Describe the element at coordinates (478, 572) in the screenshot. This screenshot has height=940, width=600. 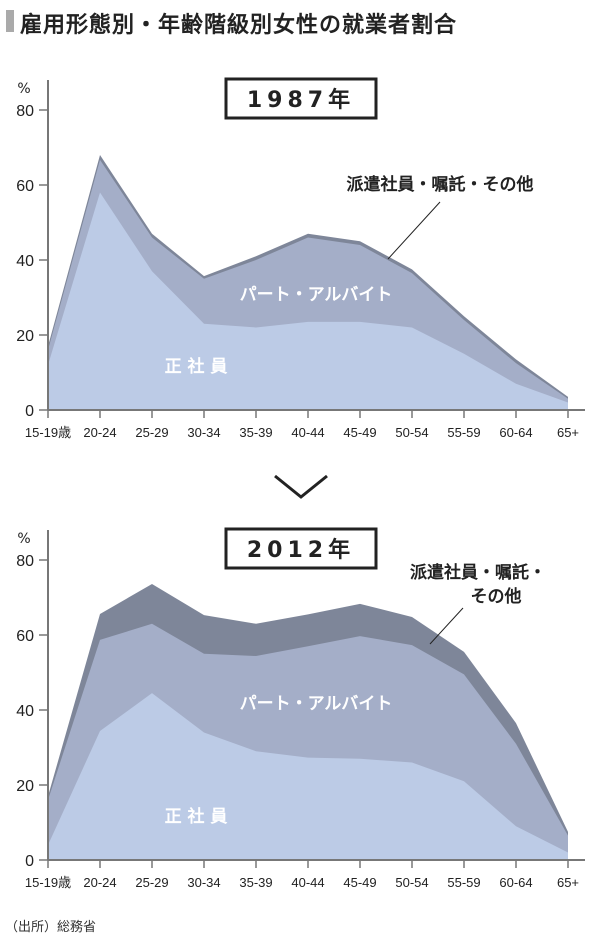
I see `label-dispatch-line1: 派遣社員・嘱託・` at that location.